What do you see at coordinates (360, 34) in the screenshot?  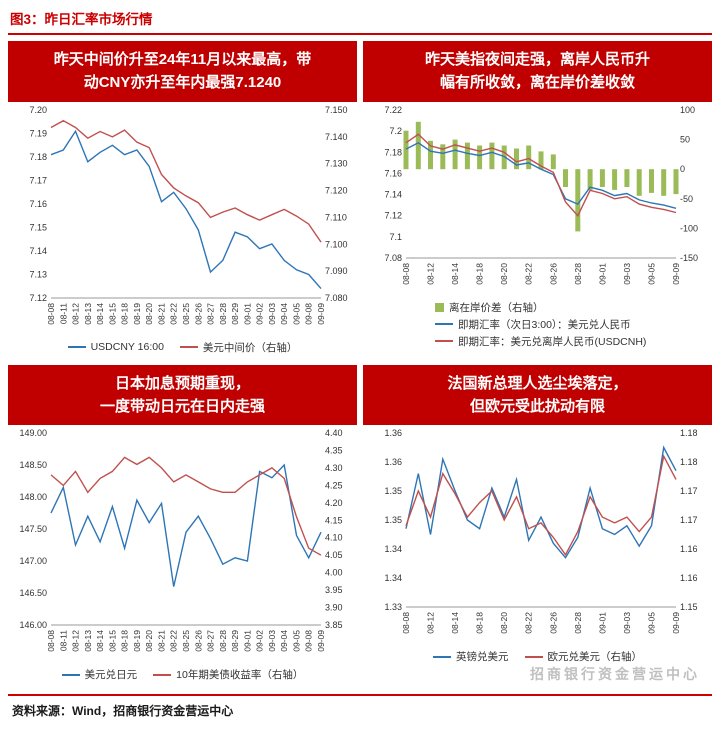 I see `header-divider` at bounding box center [360, 34].